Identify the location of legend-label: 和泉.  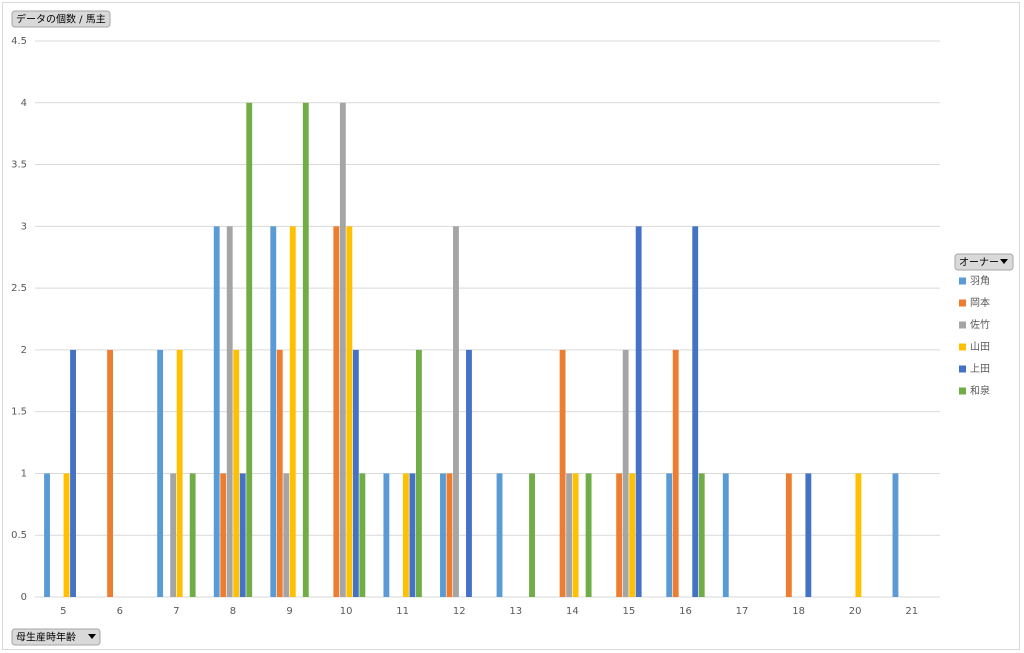
(980, 390).